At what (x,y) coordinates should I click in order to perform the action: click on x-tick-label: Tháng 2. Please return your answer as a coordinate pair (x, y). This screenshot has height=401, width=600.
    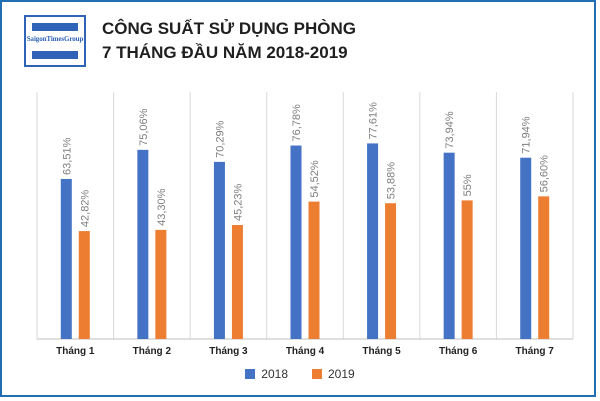
    Looking at the image, I should click on (152, 351).